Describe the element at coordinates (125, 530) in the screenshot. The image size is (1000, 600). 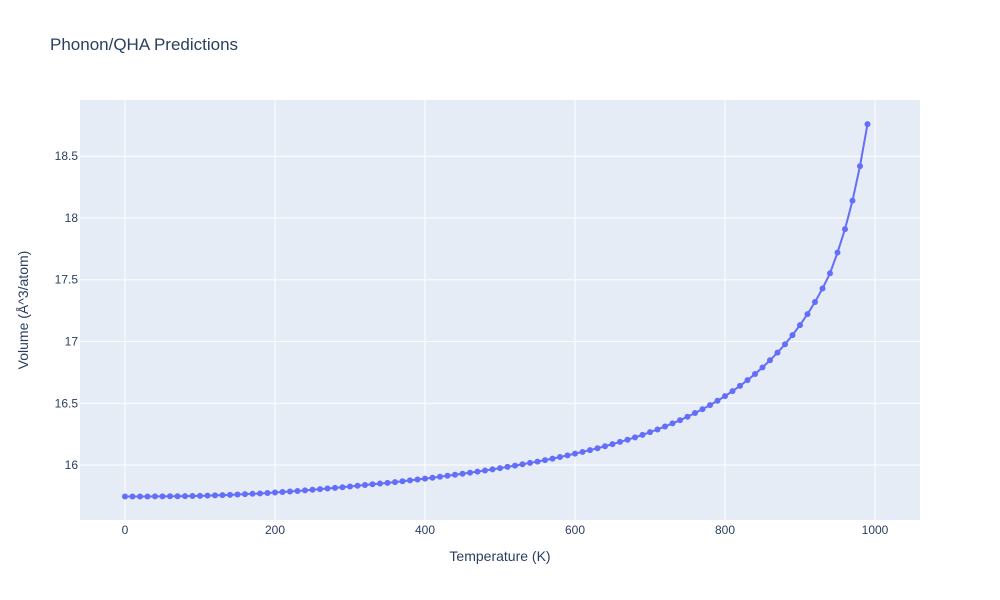
I see `x-tick-label: 0` at that location.